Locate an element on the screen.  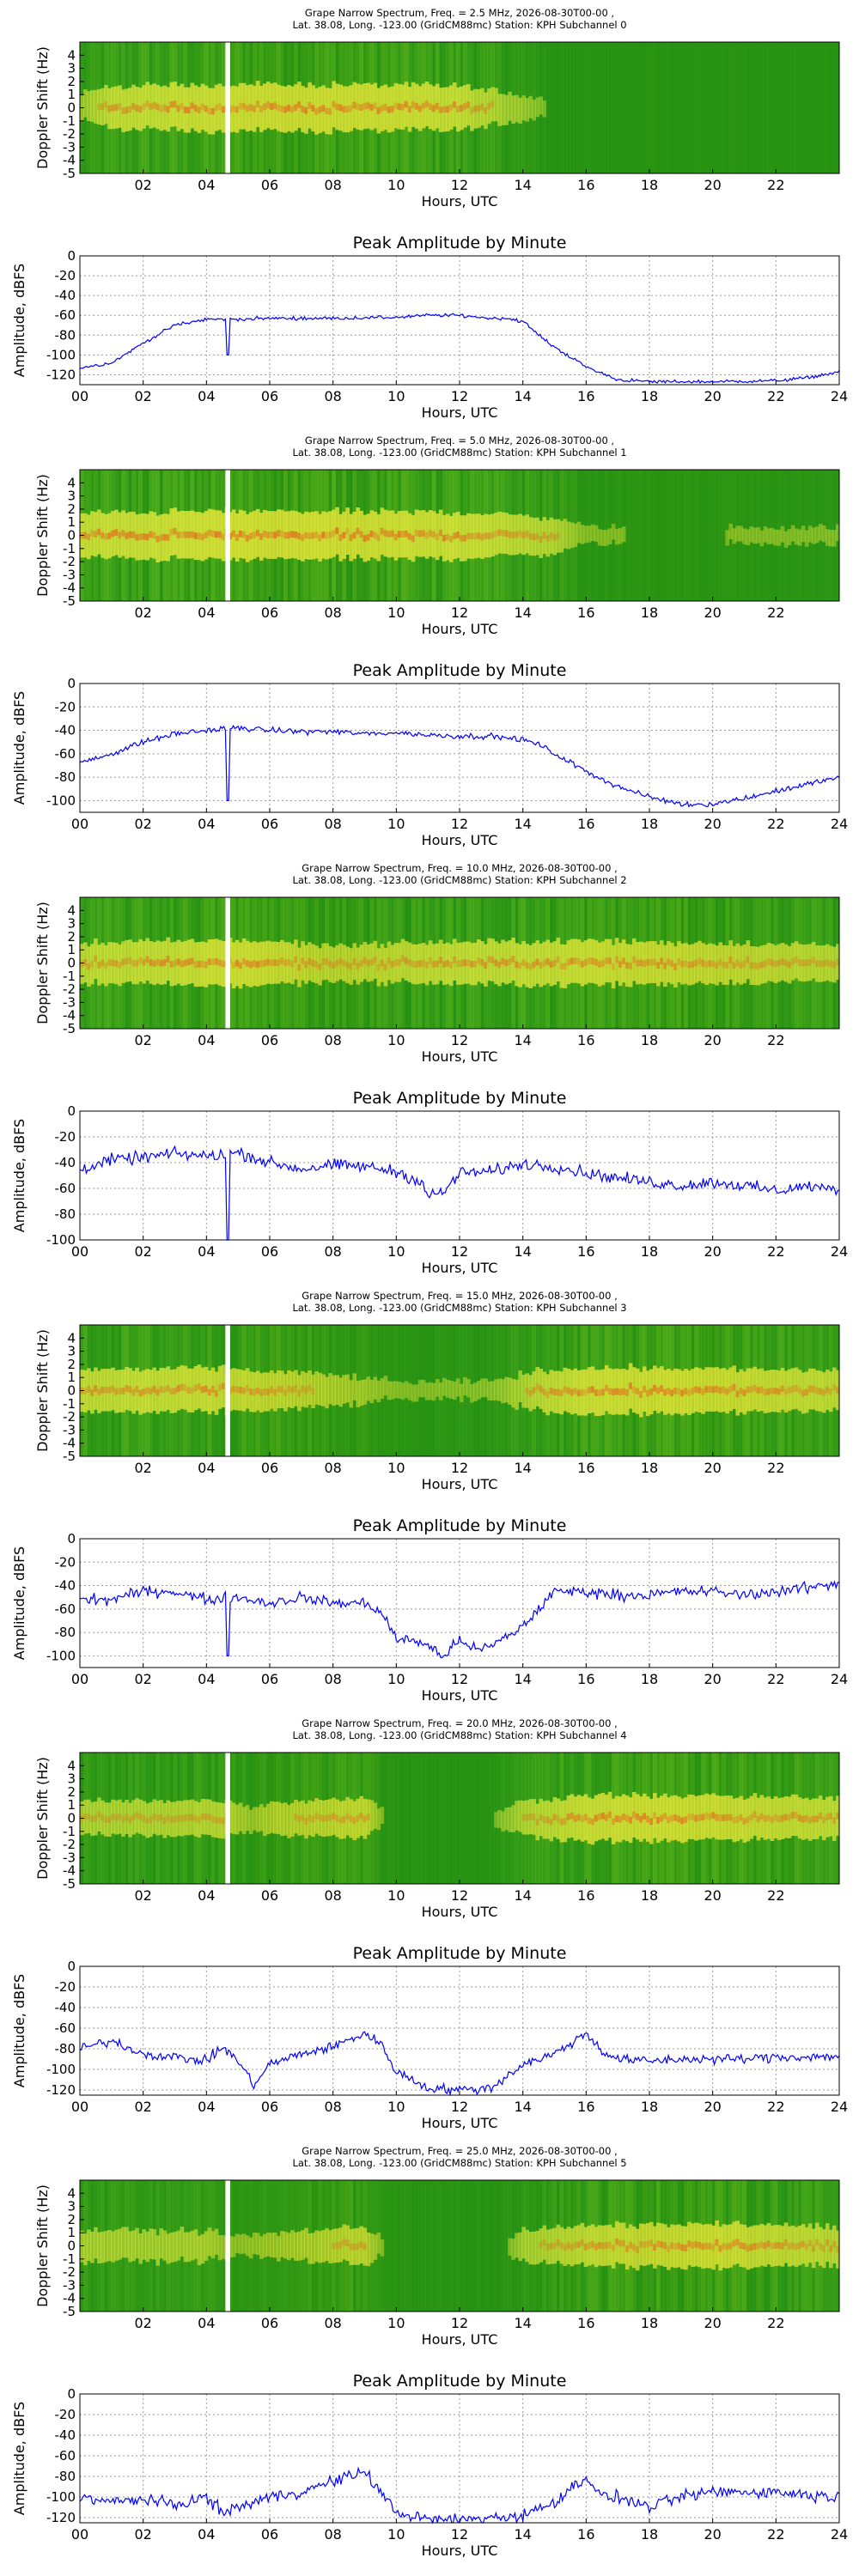
spectrogram-x-axis-label: Hours, UTC is located at coordinates (460, 1912).